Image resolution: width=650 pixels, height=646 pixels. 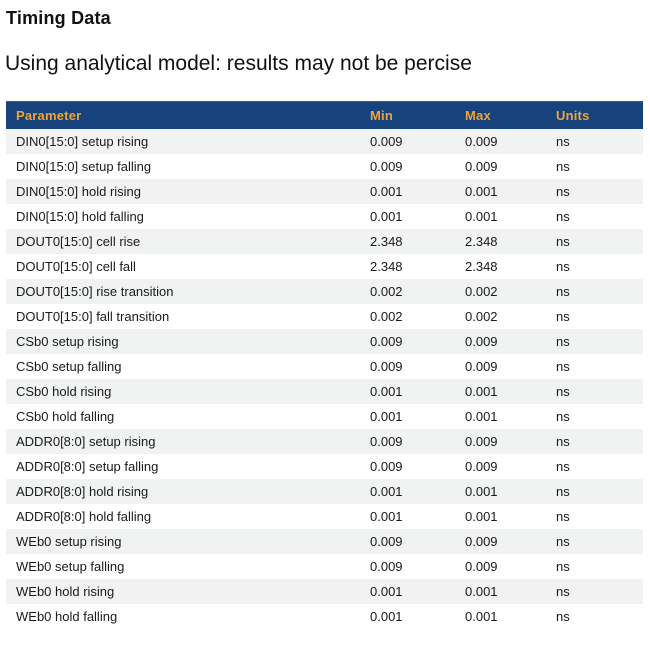 I want to click on table-row: CSb0 hold rising 0.001 0.001 ns, so click(x=324, y=391).